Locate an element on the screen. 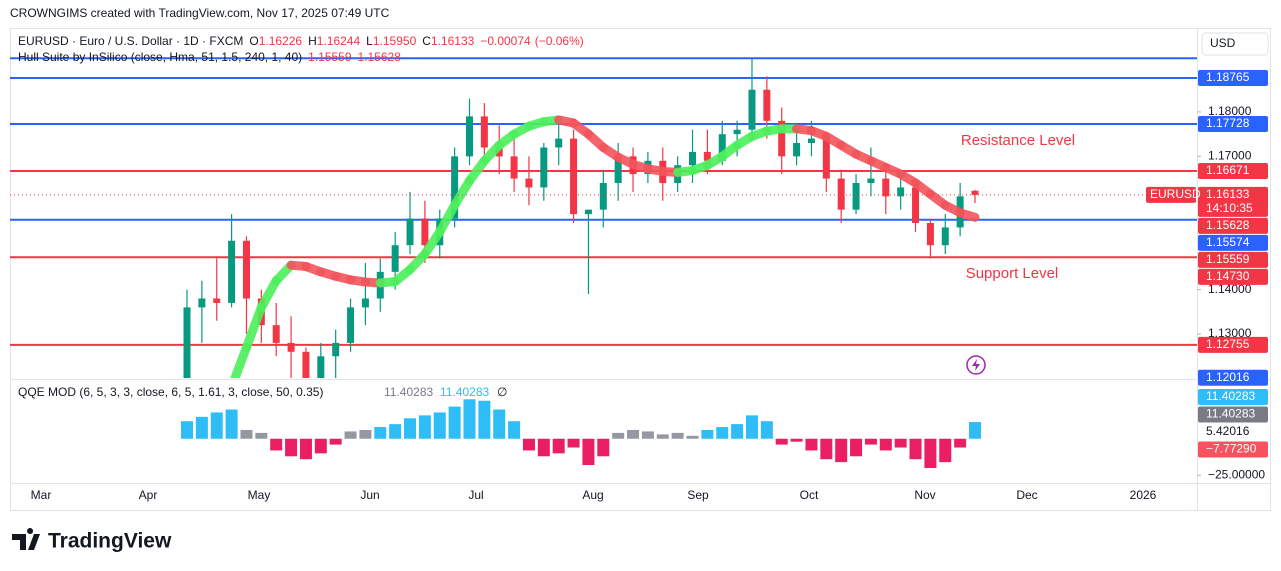 The width and height of the screenshot is (1281, 571). ohlc-value: 1.16133 is located at coordinates (453, 41).